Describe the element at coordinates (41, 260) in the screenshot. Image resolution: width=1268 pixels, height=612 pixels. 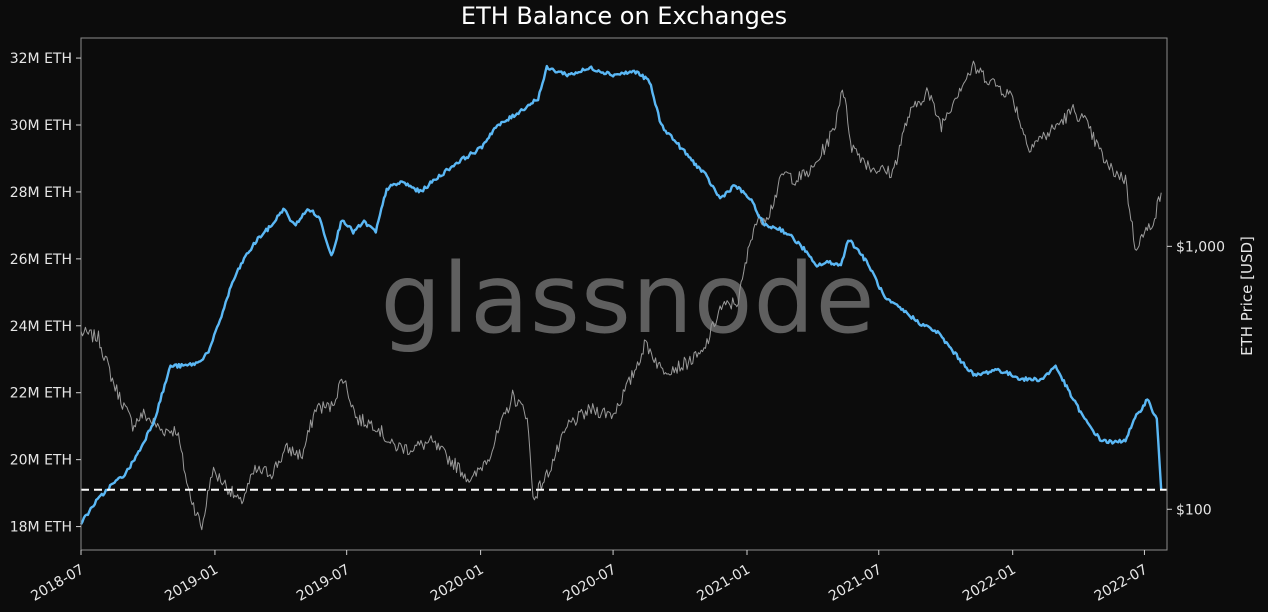
I see `y-left-tick-label: 26M ETH` at that location.